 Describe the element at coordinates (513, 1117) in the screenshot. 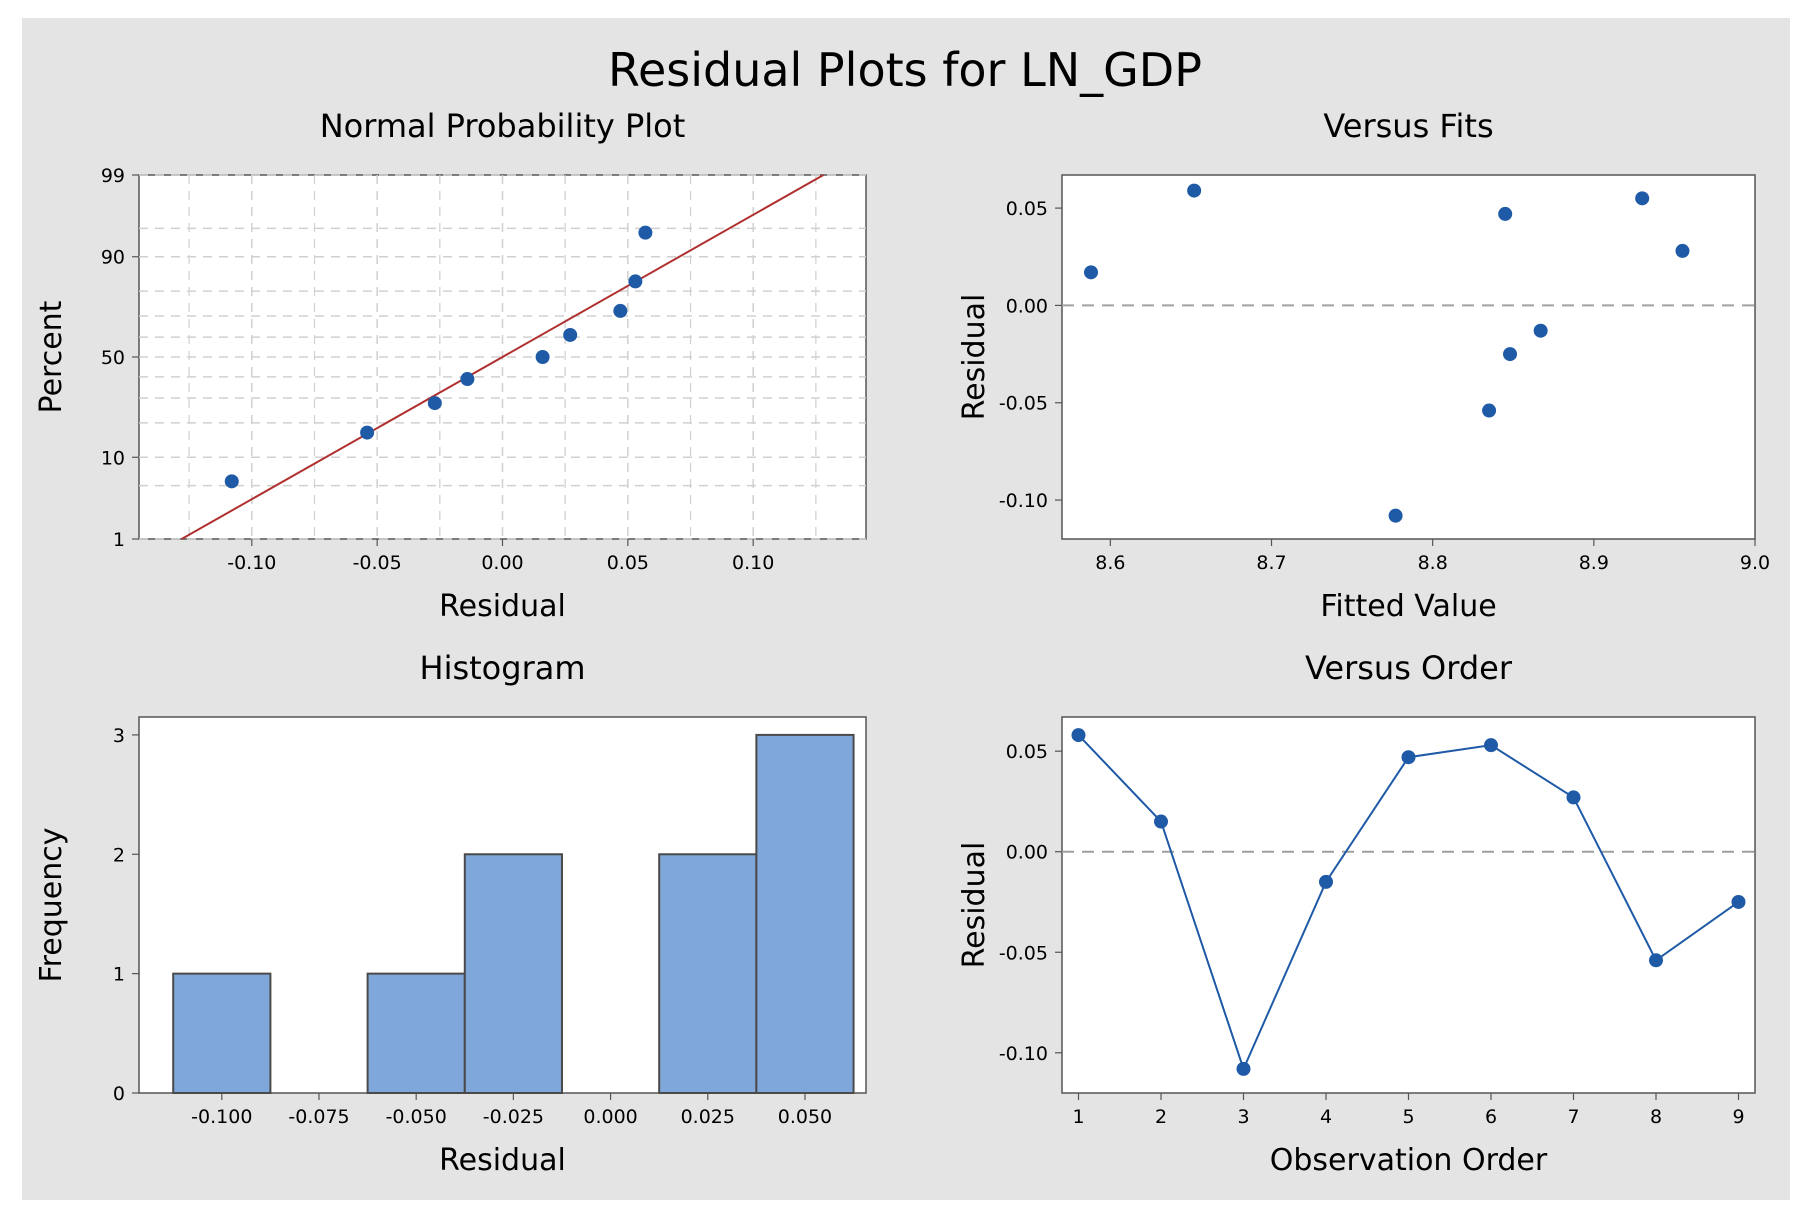

I see `hist-xtick-label: -0.025` at that location.